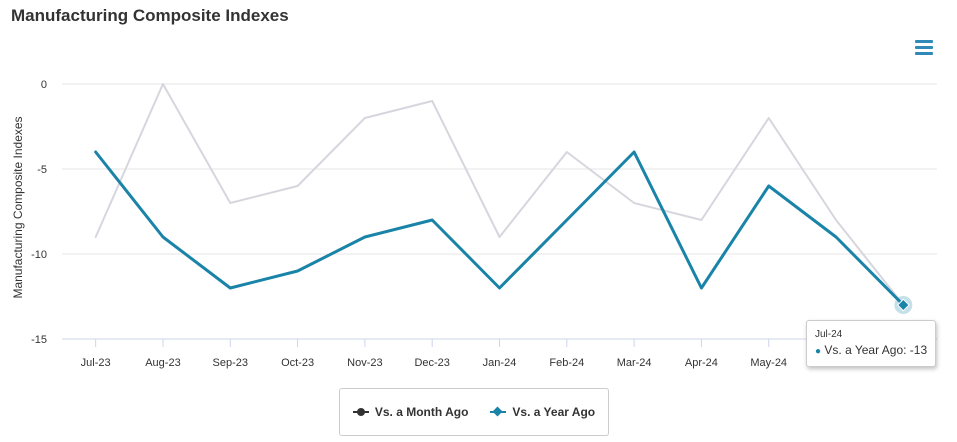  Describe the element at coordinates (498, 411) in the screenshot. I see `legend-marker-diamond-icon` at that location.